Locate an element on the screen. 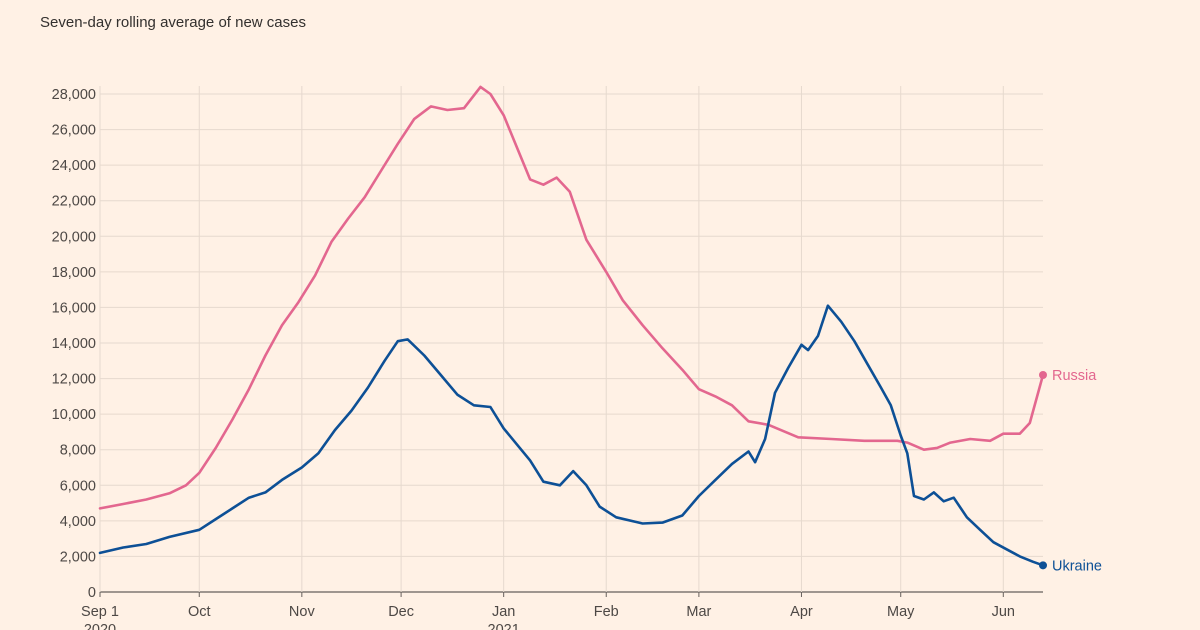 This screenshot has width=1200, height=630. y-tick-label: 28,000 is located at coordinates (74, 95).